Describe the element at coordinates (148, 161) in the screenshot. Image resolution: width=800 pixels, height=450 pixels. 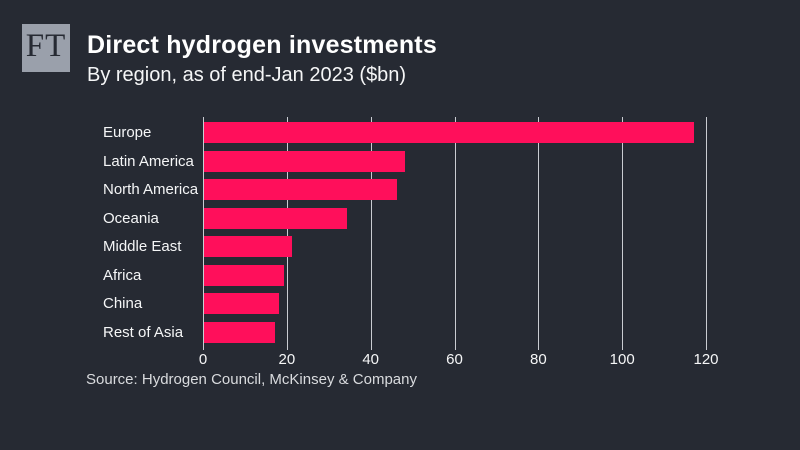
I see `category-label-latin-america: Latin America` at that location.